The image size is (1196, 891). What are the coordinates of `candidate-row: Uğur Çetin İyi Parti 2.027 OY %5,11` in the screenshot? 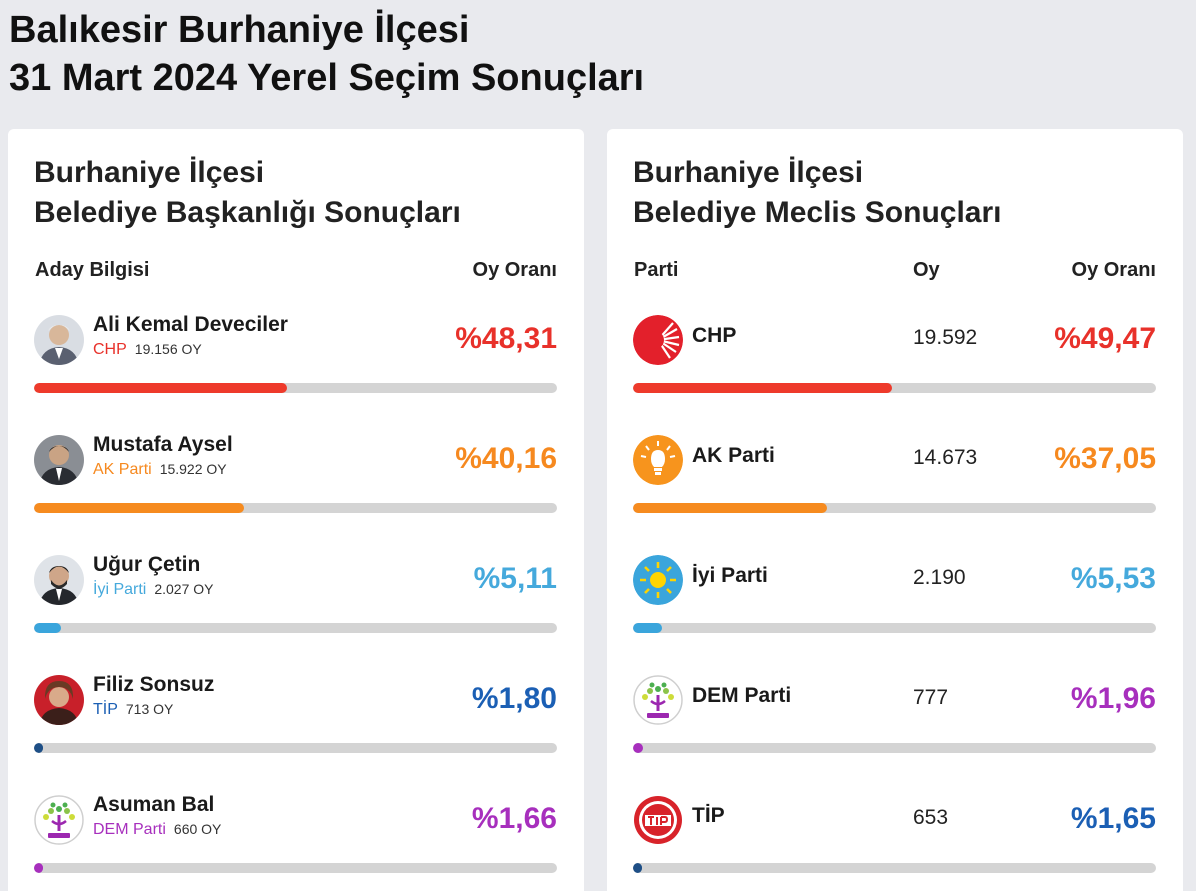 It's located at (295, 607).